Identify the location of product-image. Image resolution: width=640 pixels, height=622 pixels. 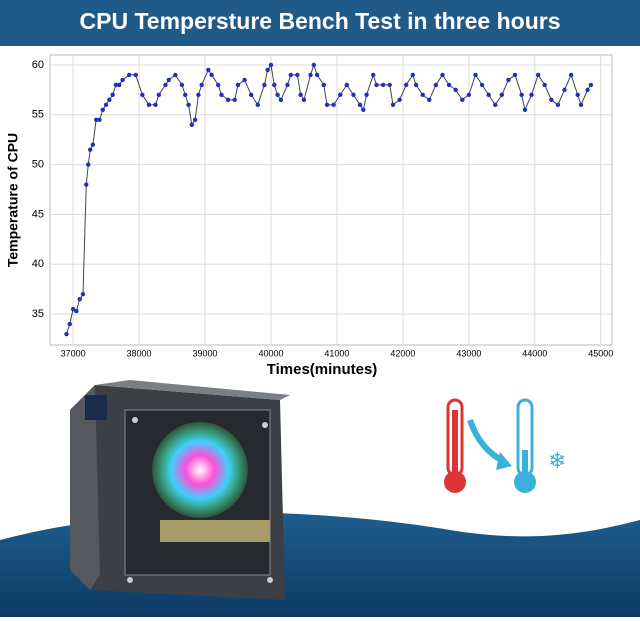
(180, 490).